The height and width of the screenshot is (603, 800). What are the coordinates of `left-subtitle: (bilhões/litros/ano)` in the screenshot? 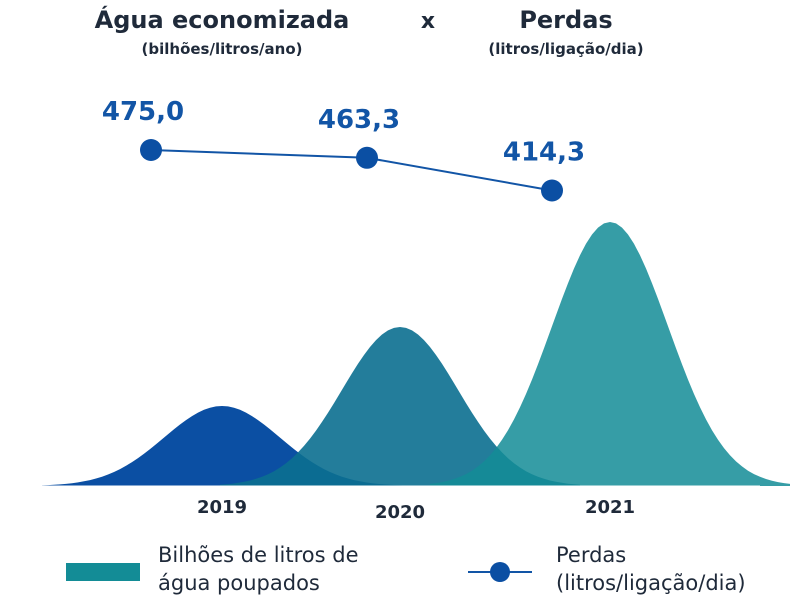 It's located at (222, 49).